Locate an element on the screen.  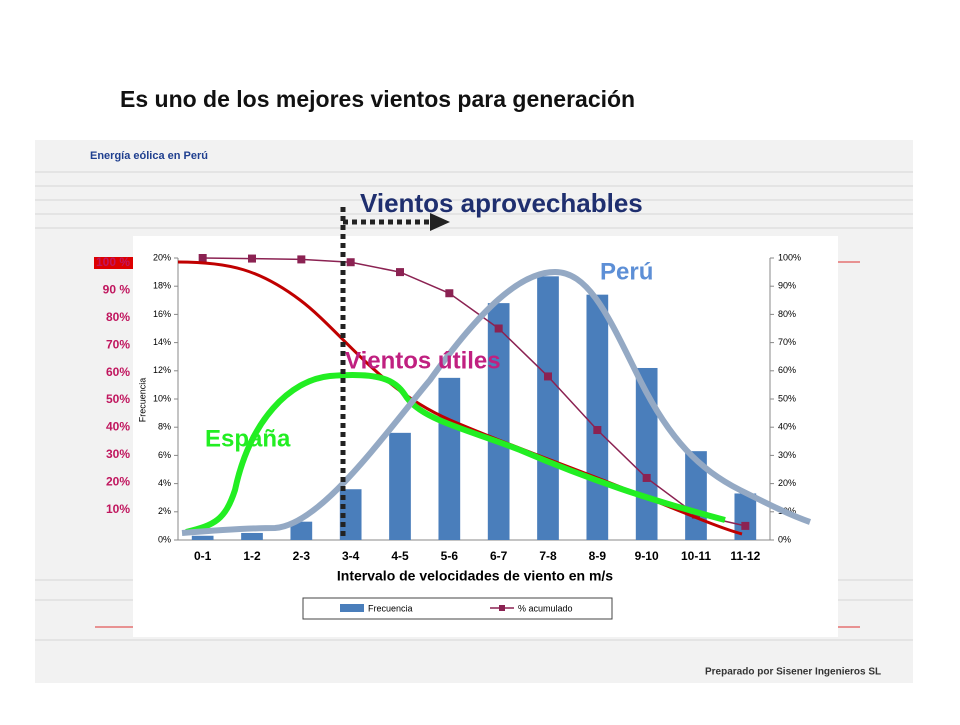
y-tick-label: 6% is located at coordinates (164, 455).